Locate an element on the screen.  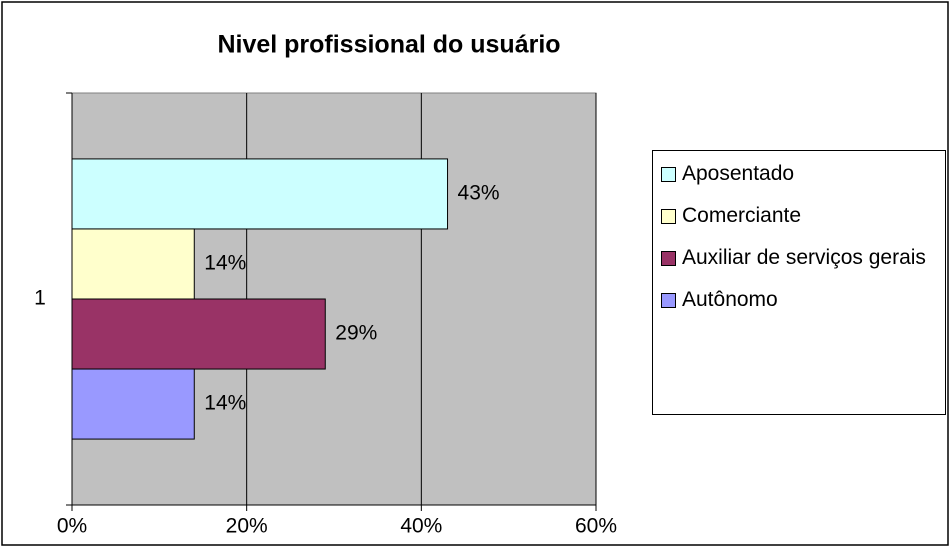
data-label: 29% is located at coordinates (356, 333).